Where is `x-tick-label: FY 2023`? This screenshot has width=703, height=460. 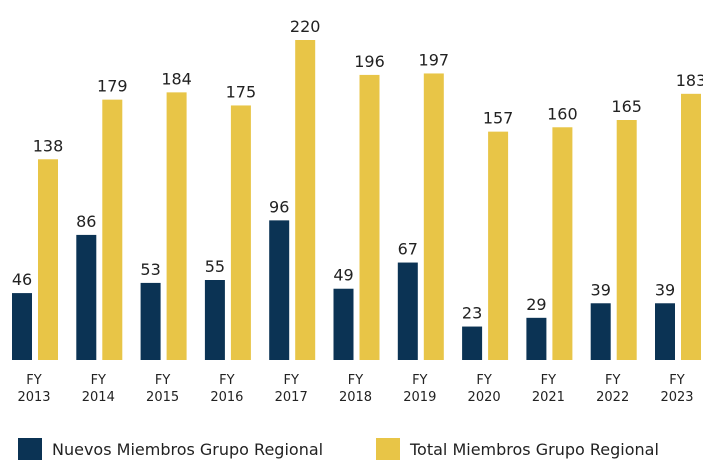 x-tick-label: FY 2023 is located at coordinates (677, 389).